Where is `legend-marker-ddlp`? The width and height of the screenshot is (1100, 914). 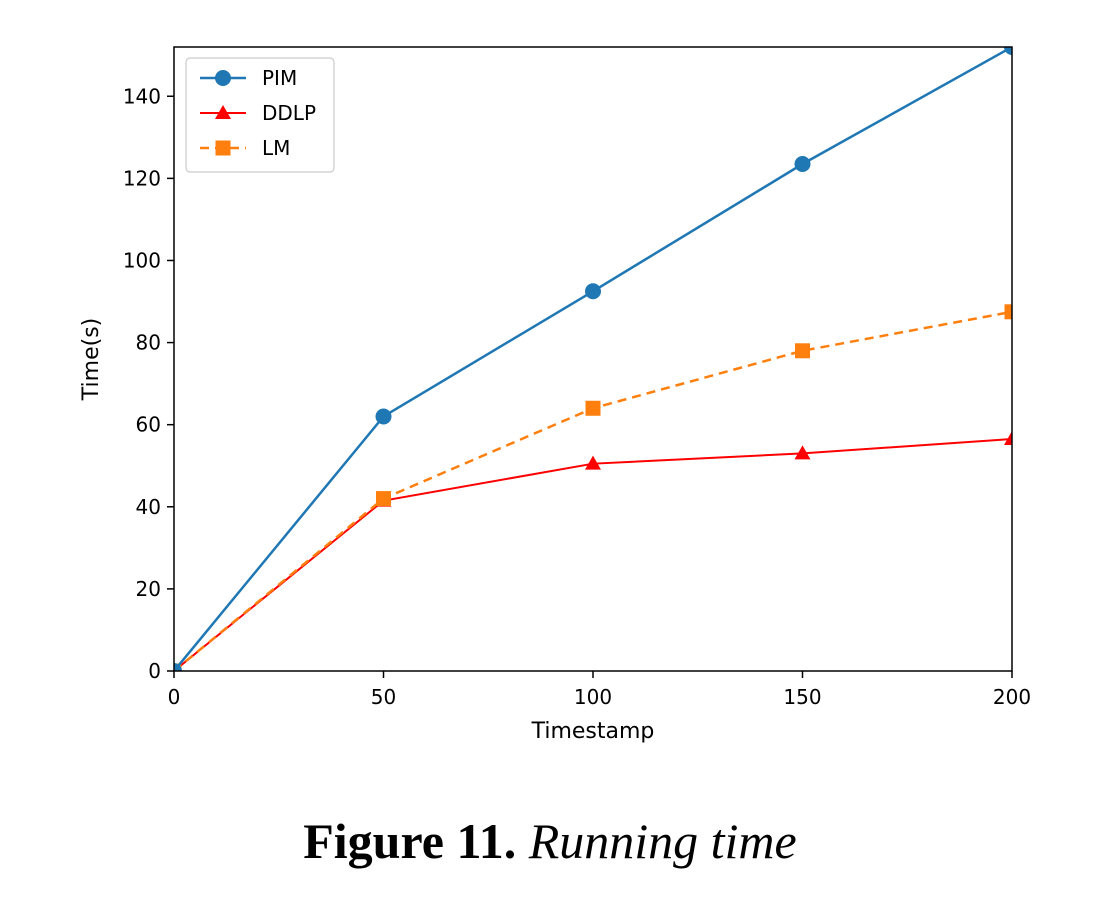
legend-marker-ddlp is located at coordinates (223, 112).